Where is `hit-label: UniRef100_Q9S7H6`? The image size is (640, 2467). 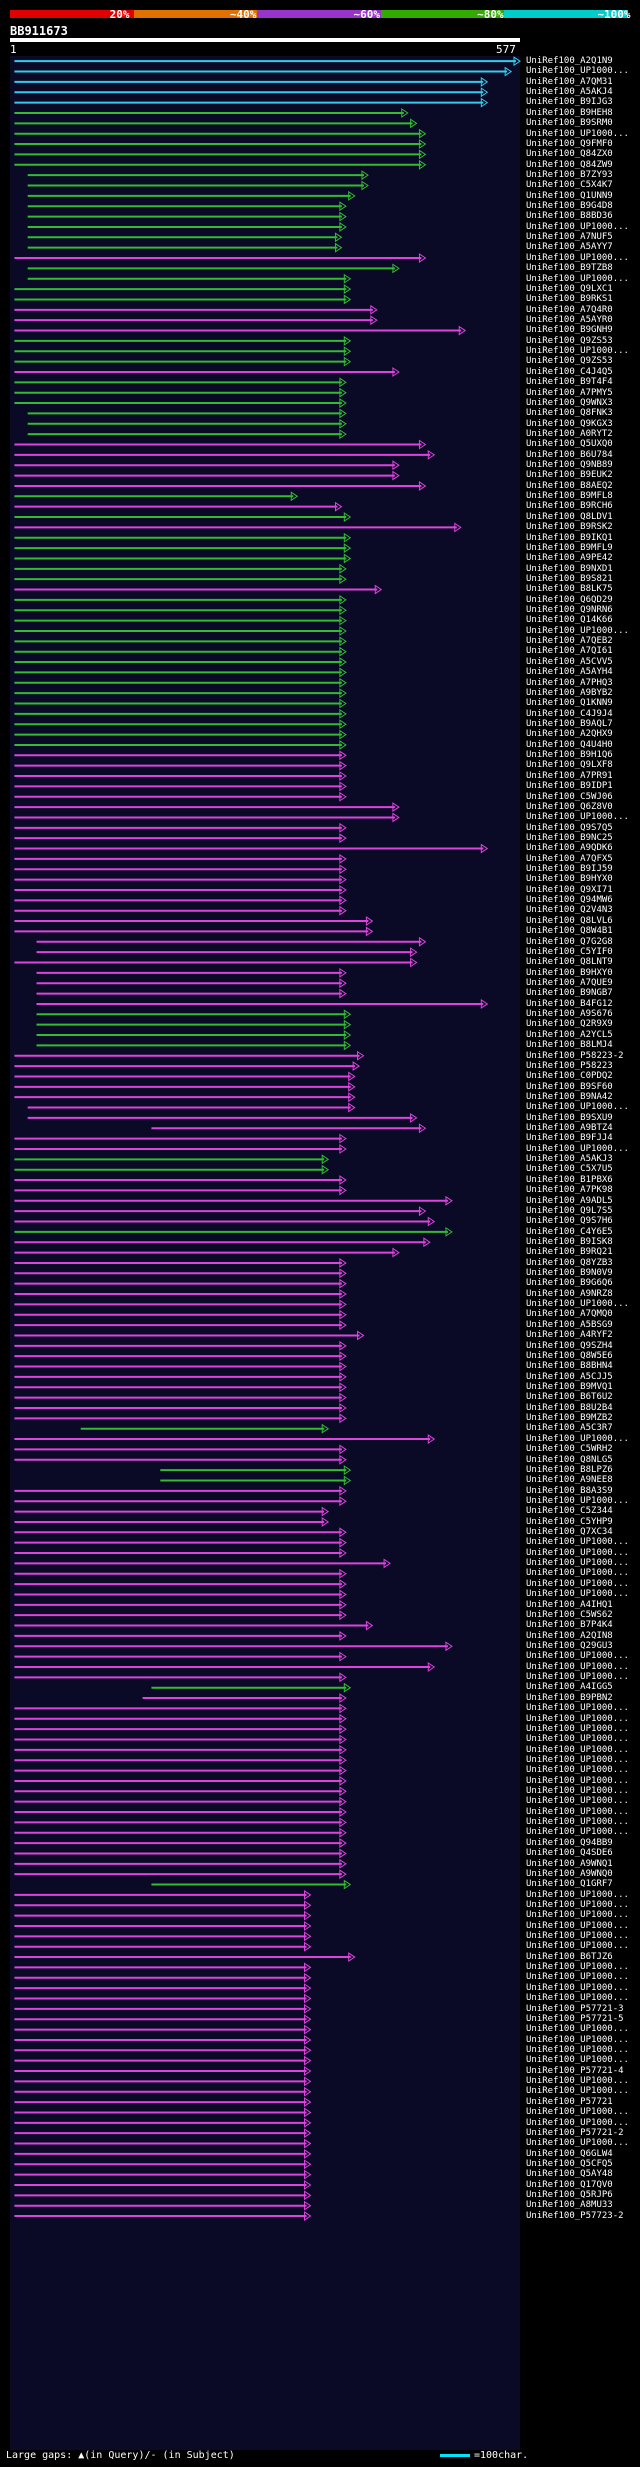 hit-label: UniRef100_Q9S7H6 is located at coordinates (569, 1221).